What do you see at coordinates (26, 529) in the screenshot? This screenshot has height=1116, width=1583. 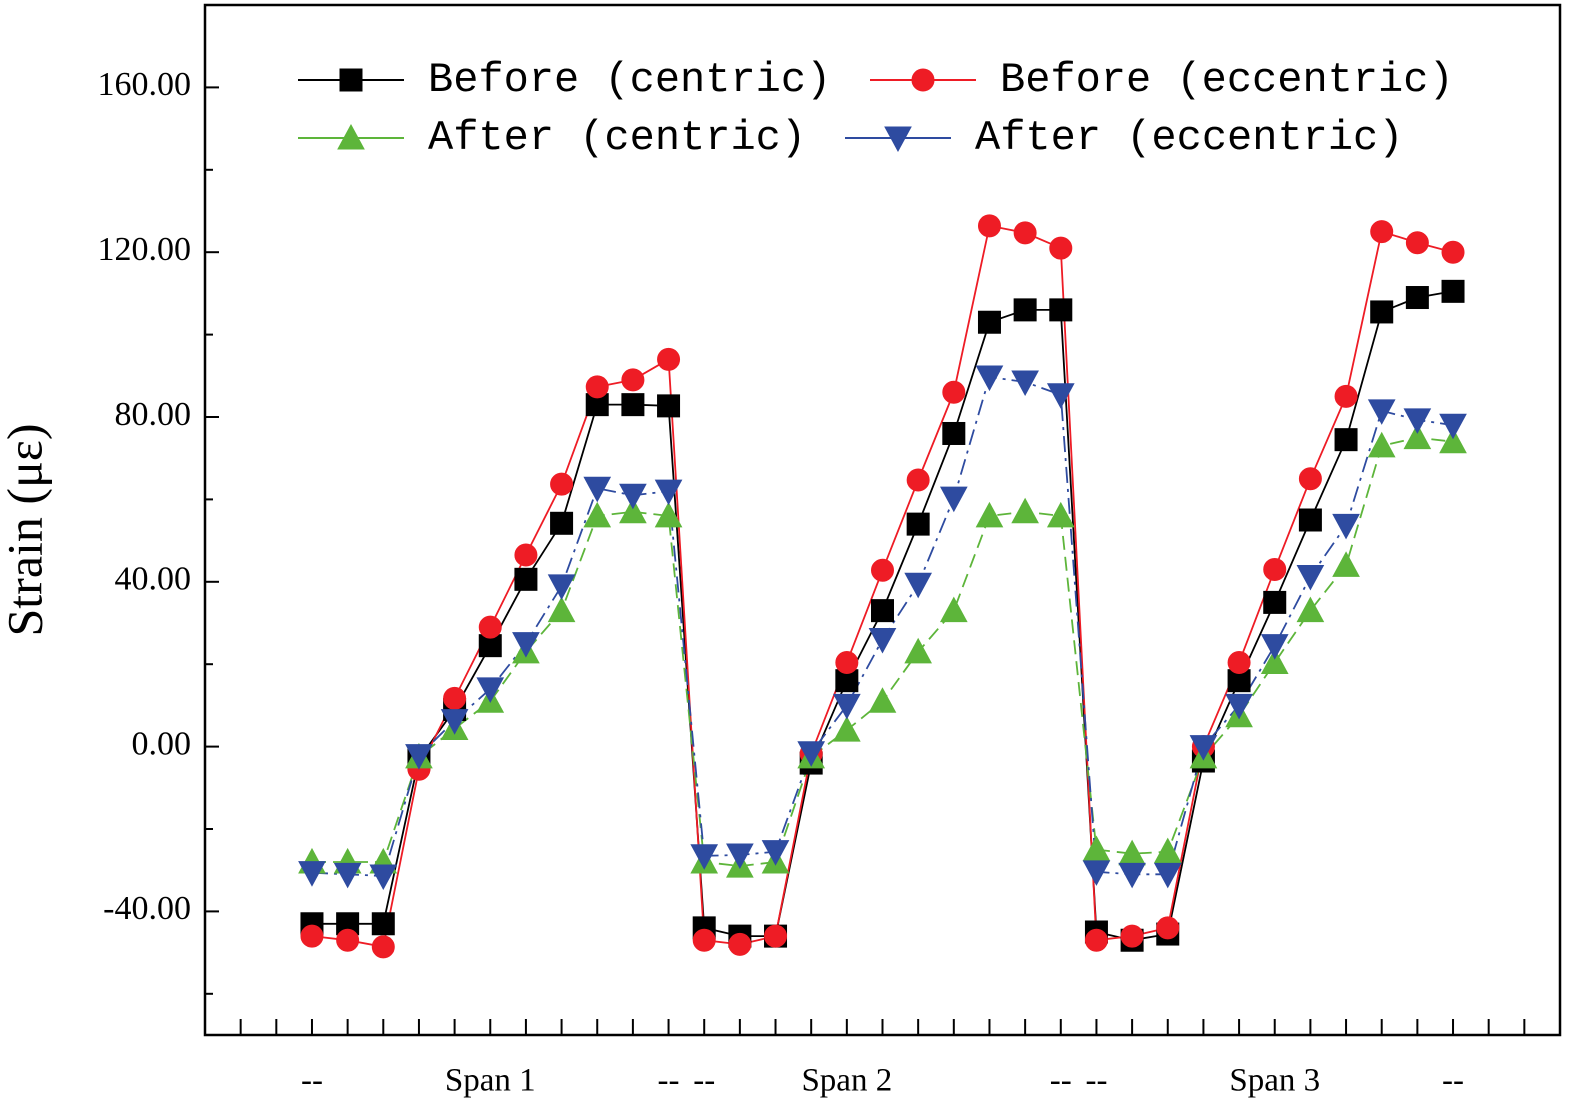 I see `y-axis-label: Strain (με)` at bounding box center [26, 529].